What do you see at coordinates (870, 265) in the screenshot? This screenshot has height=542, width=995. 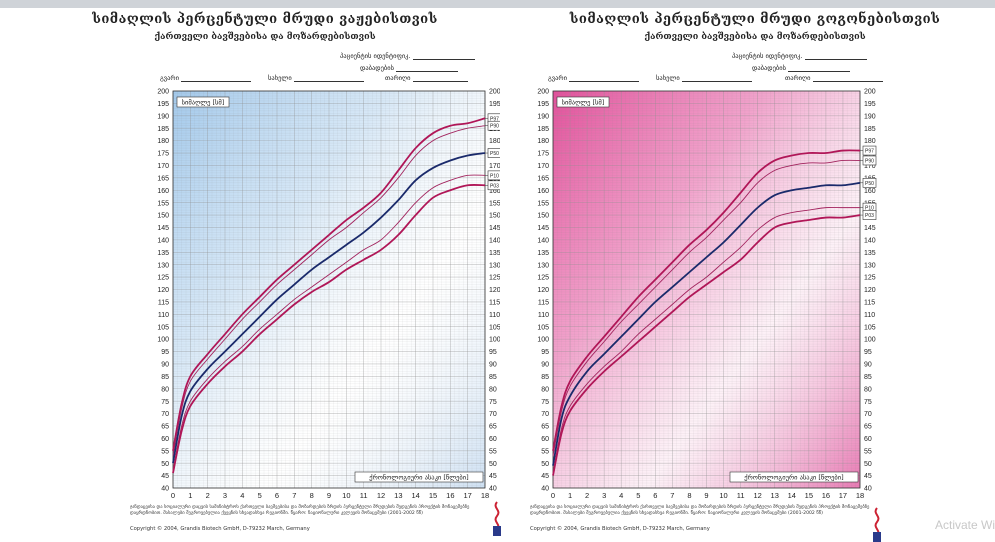 I see `y-tick-label-right: 130` at bounding box center [870, 265].